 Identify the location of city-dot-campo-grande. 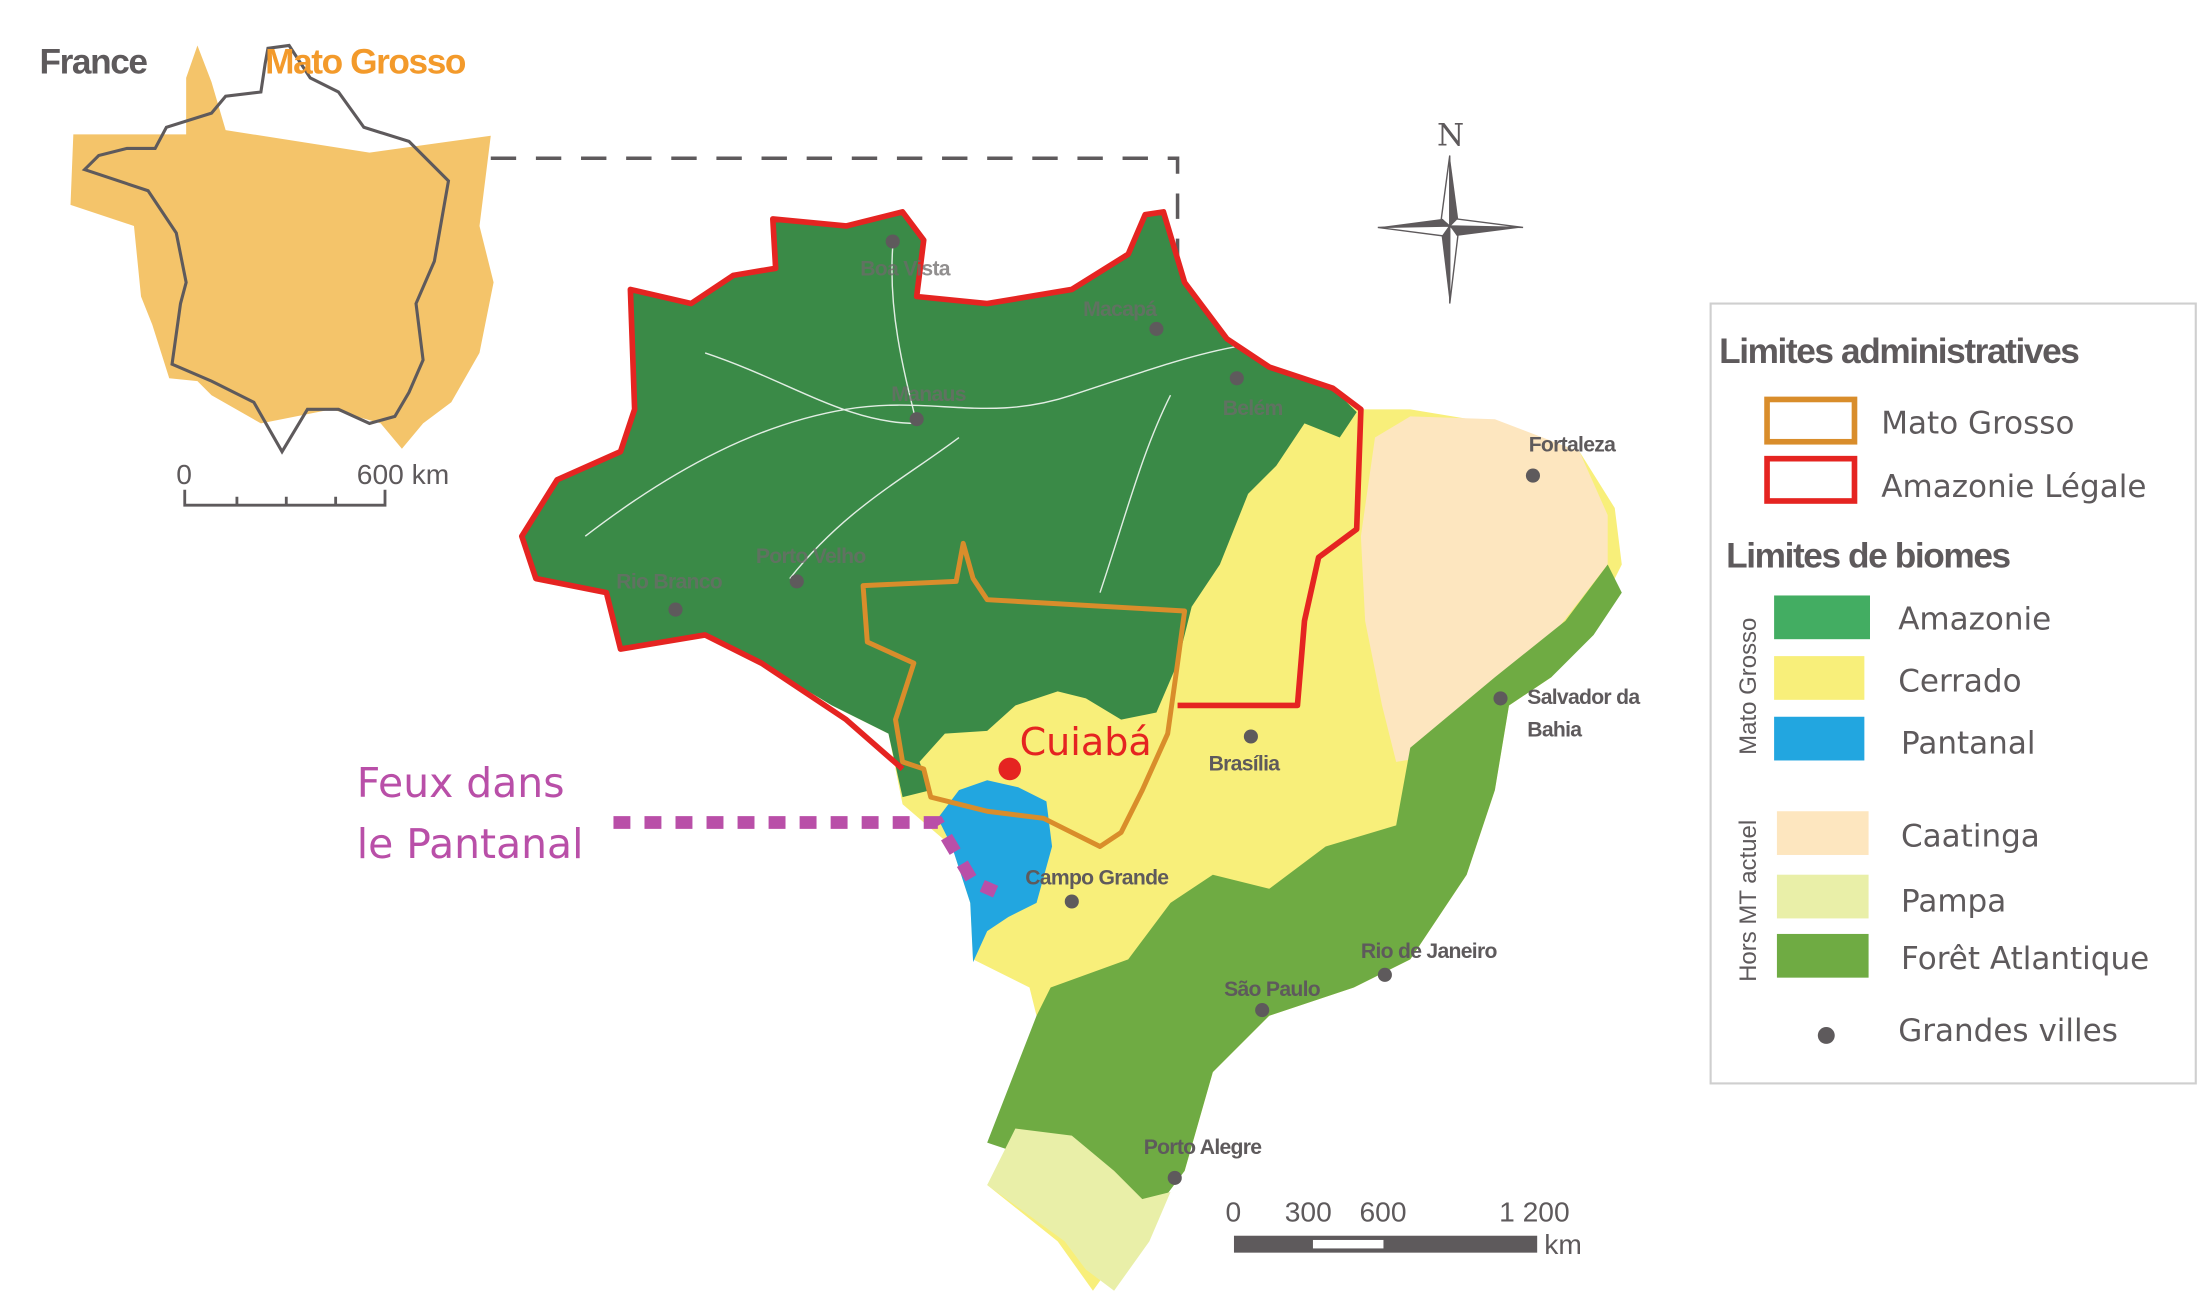
(1071, 901).